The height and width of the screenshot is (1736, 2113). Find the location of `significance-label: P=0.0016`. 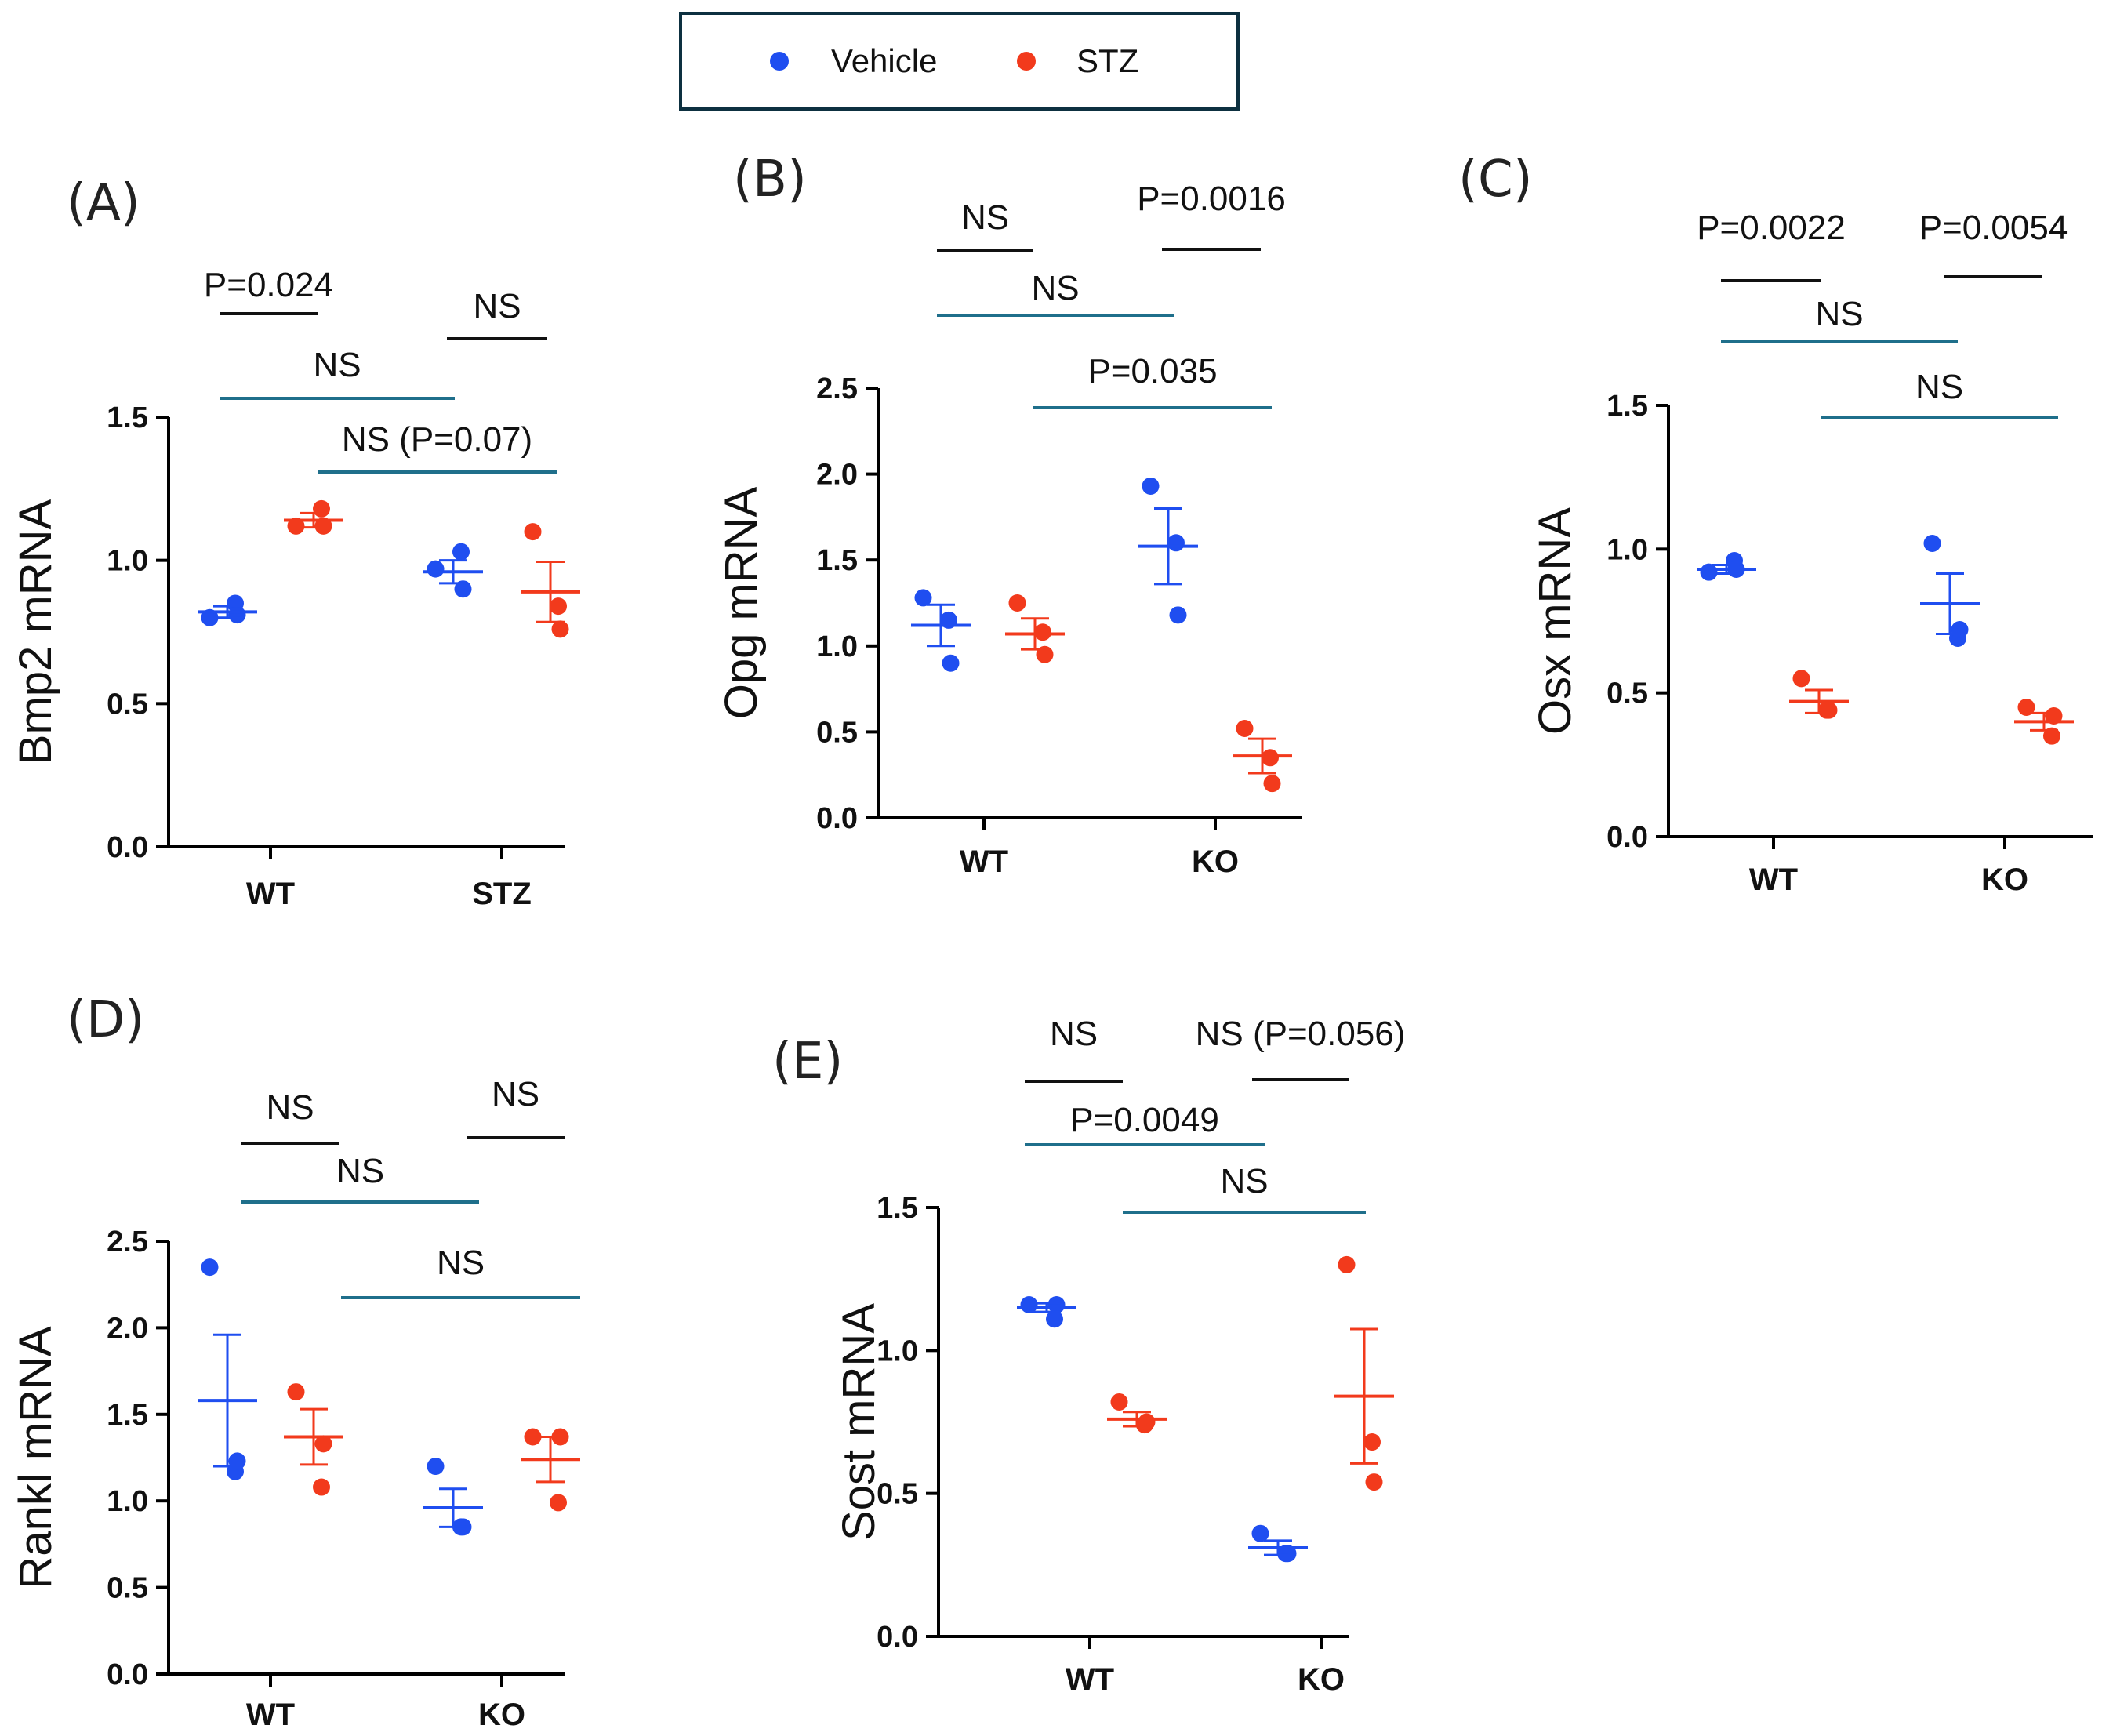

significance-label: P=0.0016 is located at coordinates (1212, 199).